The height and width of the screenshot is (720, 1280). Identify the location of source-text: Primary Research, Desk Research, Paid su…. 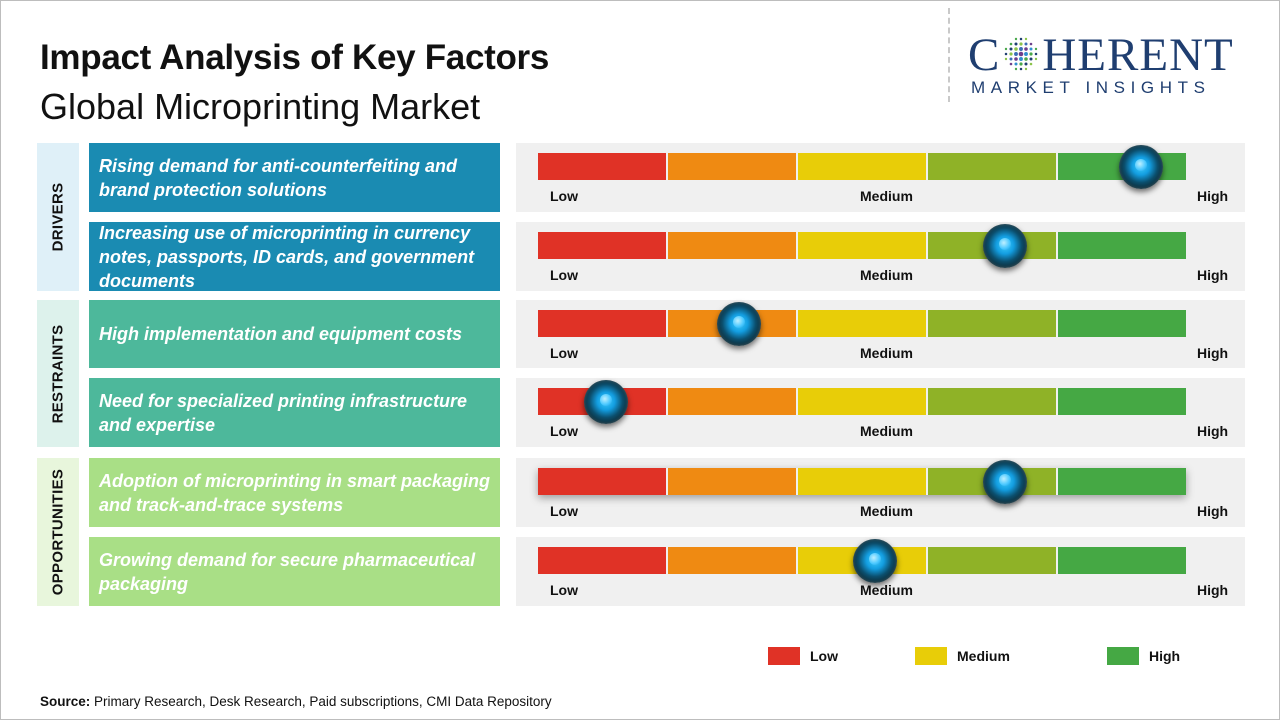
(321, 701).